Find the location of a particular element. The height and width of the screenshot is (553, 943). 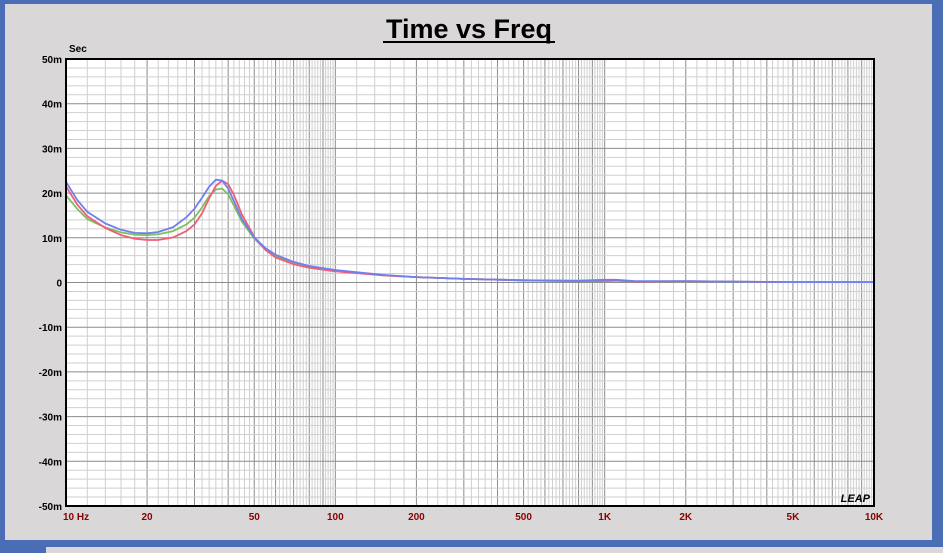

leap-logo: LEAP is located at coordinates (856, 499).